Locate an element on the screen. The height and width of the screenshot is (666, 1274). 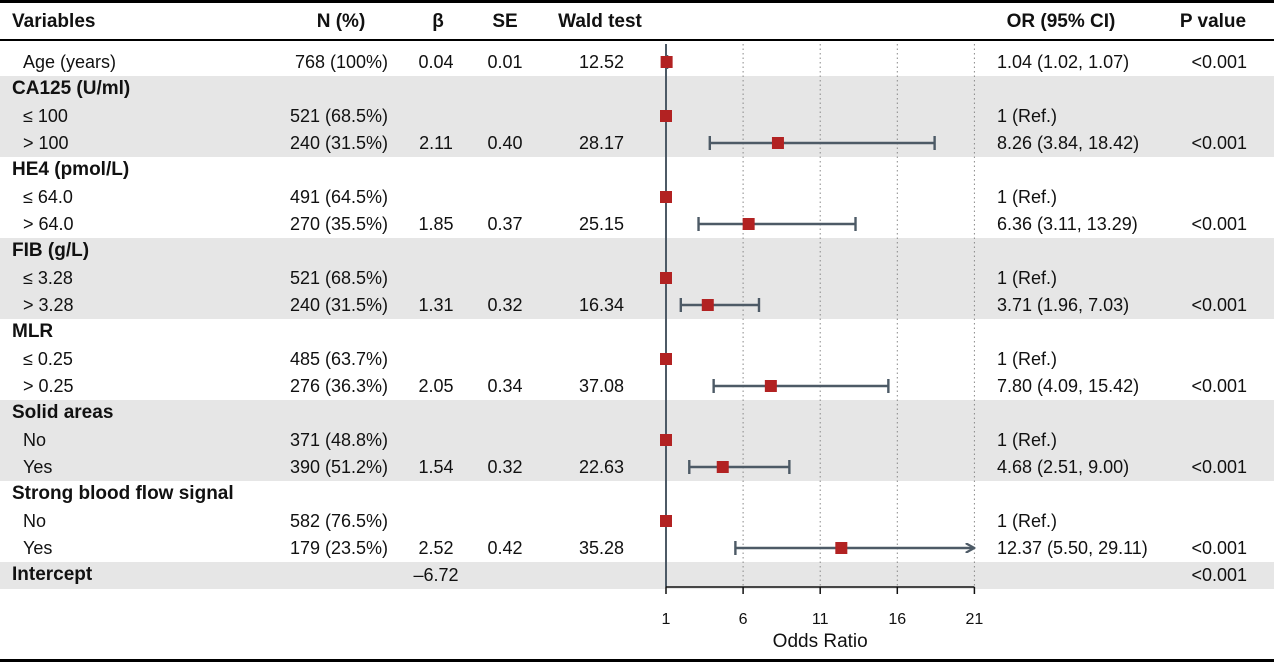
x-tick-label-1: 1 is located at coordinates (666, 619).